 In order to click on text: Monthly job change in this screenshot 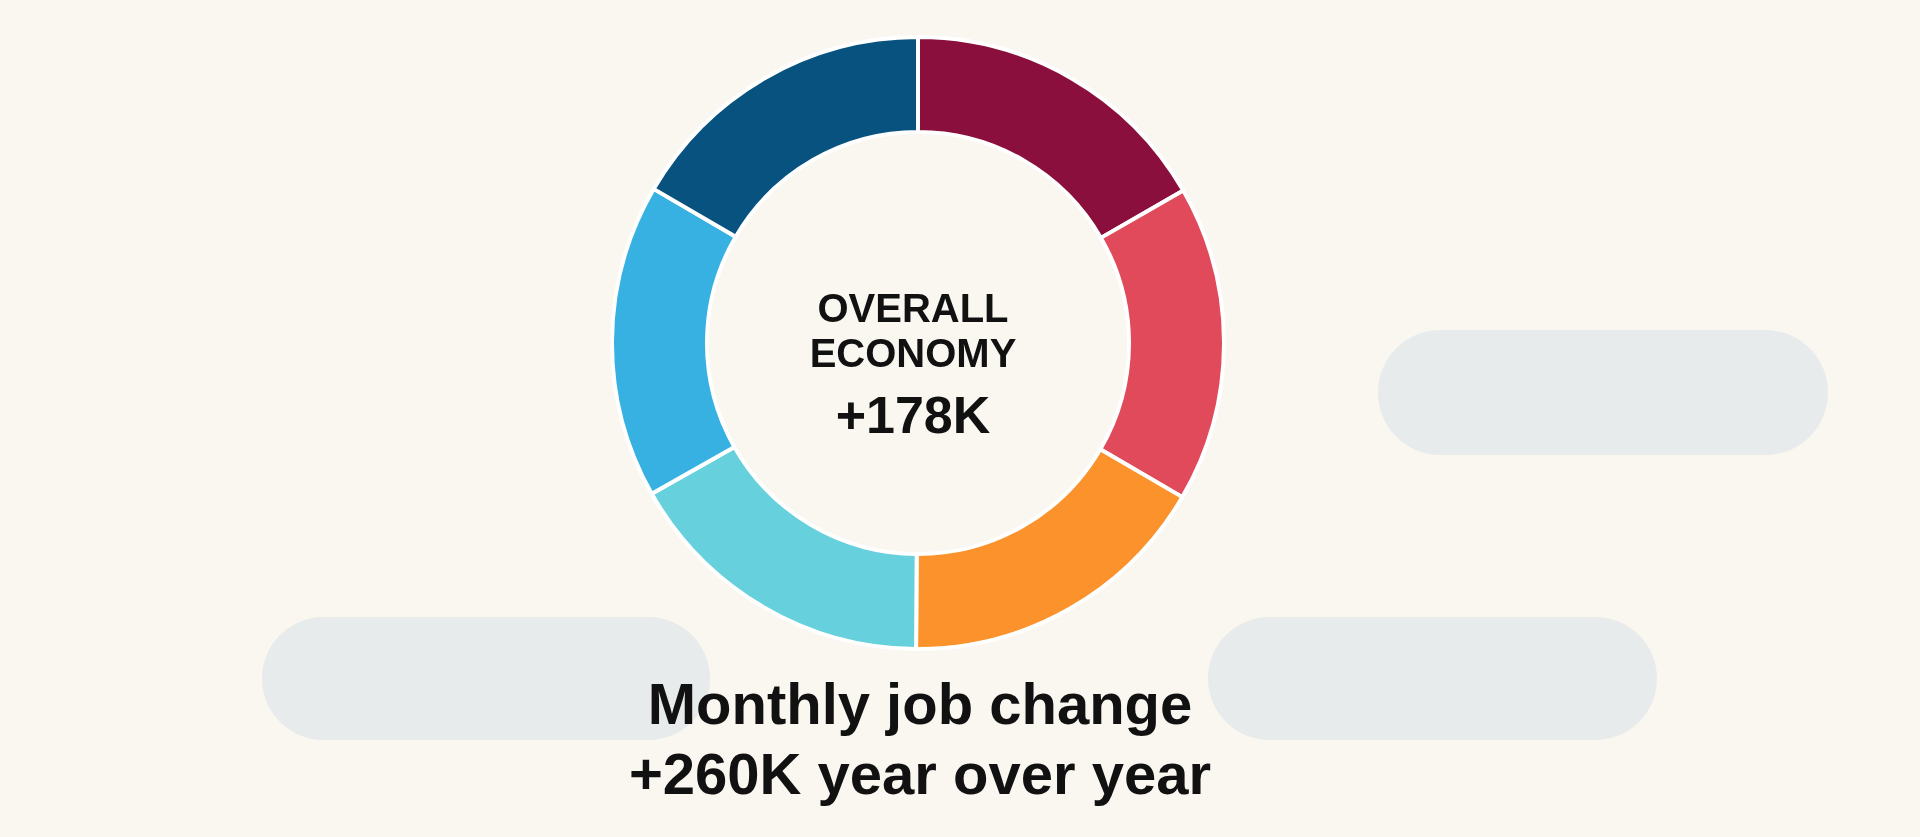, I will do `click(920, 703)`.